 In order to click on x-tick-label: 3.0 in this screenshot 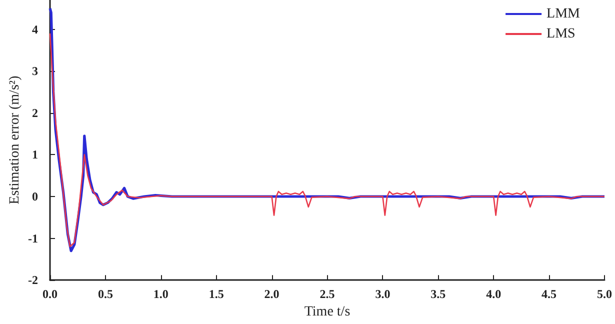, I will do `click(382, 294)`.